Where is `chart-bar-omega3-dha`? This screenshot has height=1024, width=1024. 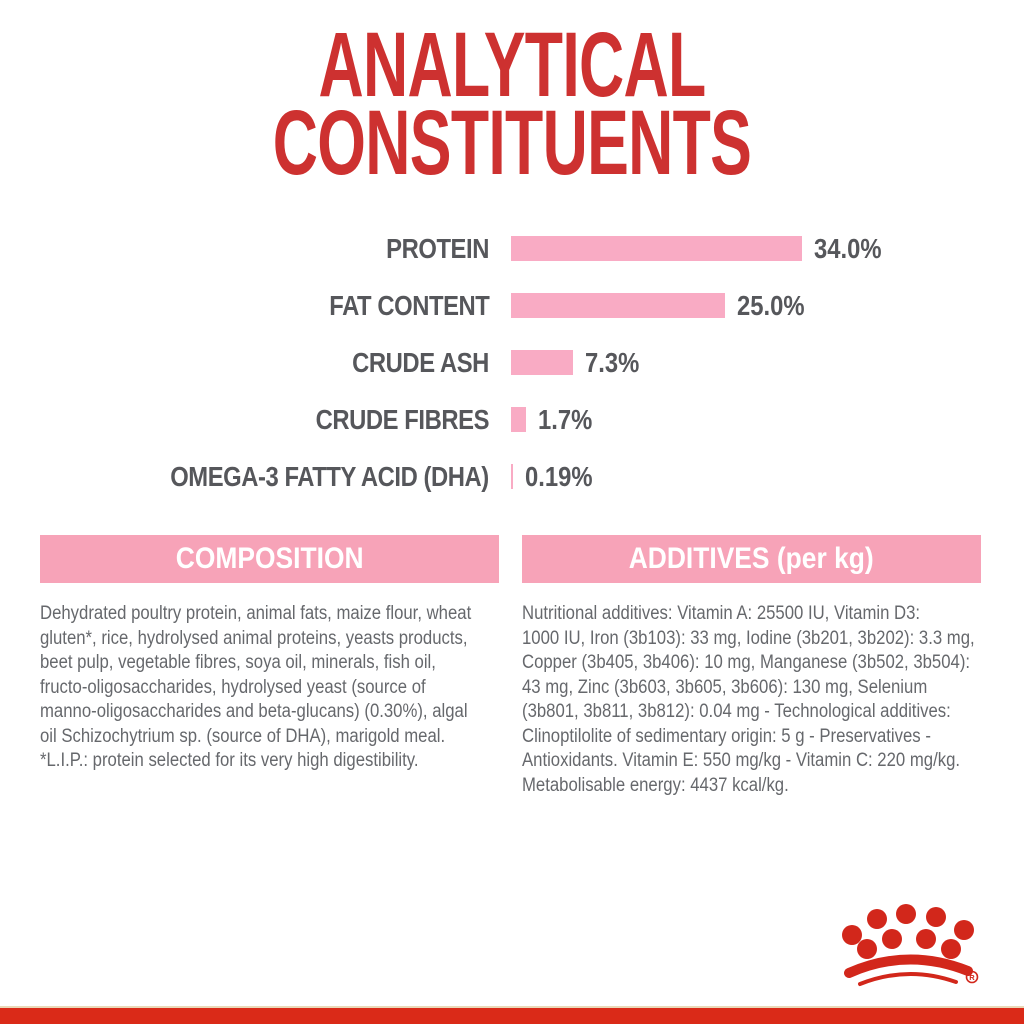
chart-bar-omega3-dha is located at coordinates (512, 476).